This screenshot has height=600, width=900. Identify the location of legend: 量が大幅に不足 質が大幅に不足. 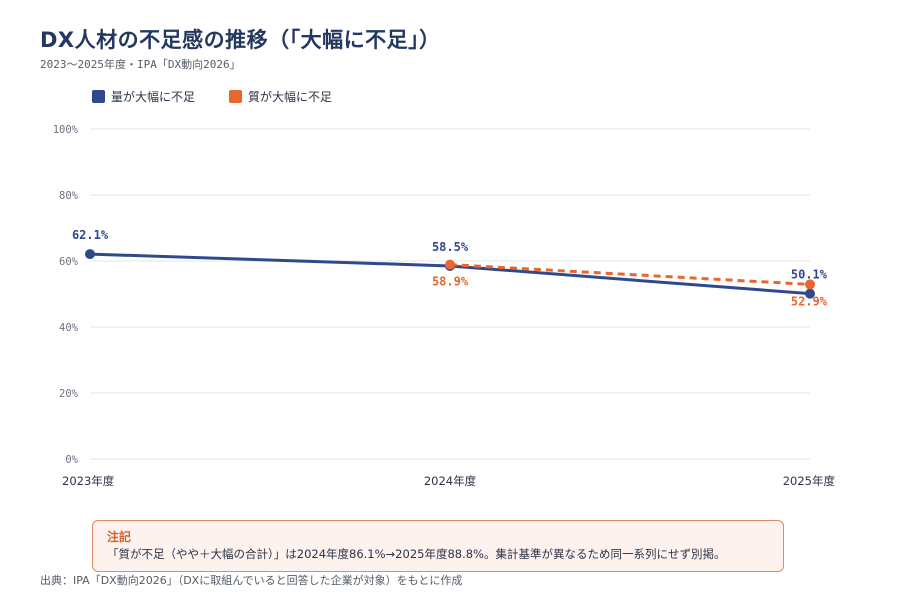
(229, 96).